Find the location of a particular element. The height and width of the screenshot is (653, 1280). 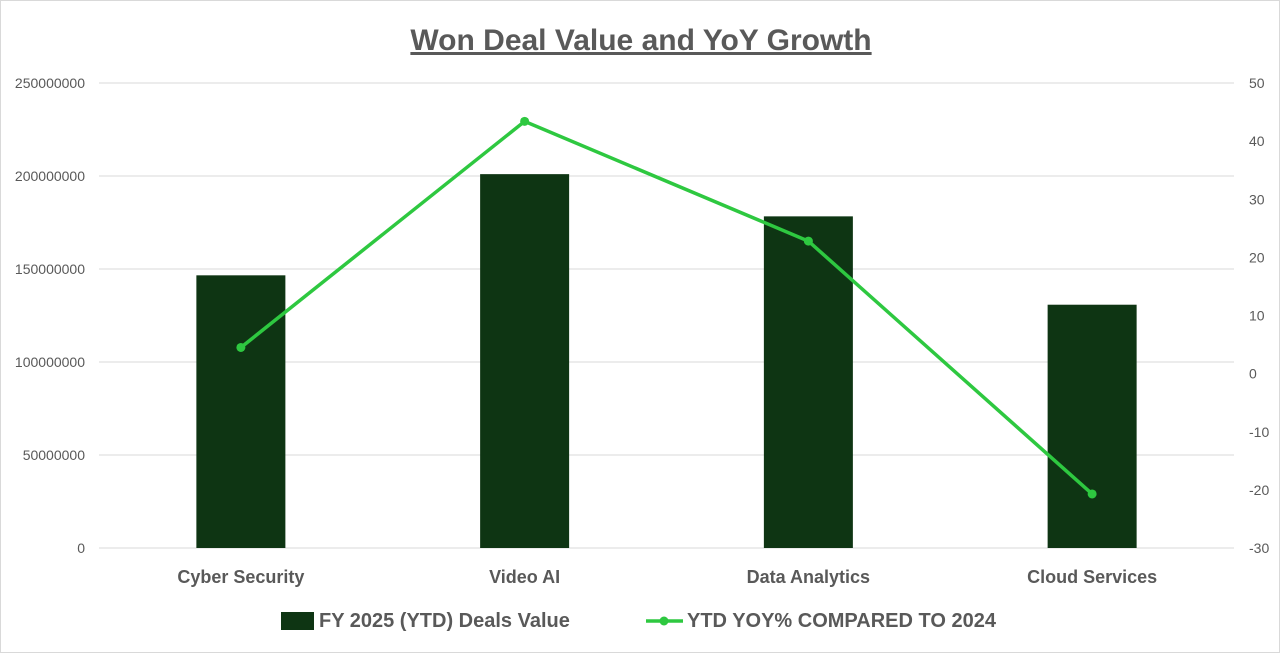

legend-line-label: YTD YOY% COMPARED TO 2024 is located at coordinates (842, 621).